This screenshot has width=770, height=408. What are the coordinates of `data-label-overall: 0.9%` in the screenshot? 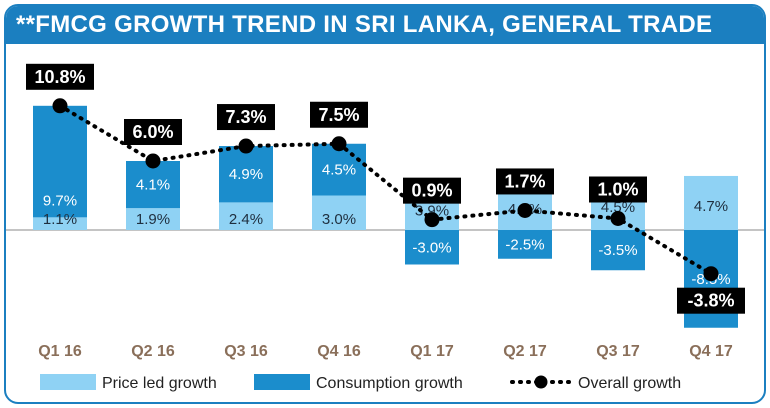 It's located at (431, 191).